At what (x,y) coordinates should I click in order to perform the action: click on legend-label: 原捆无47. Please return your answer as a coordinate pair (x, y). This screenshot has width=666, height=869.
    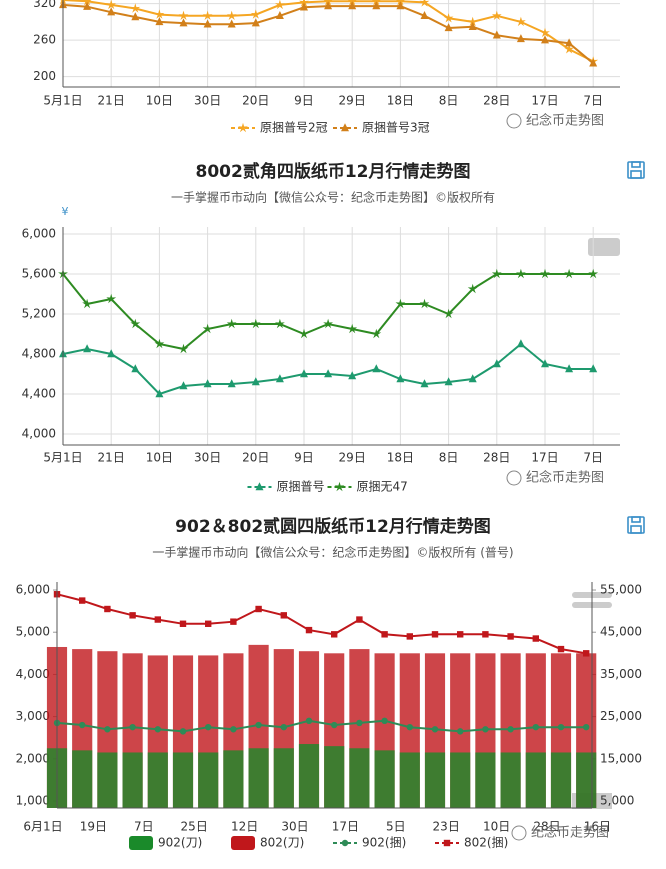
    Looking at the image, I should click on (382, 487).